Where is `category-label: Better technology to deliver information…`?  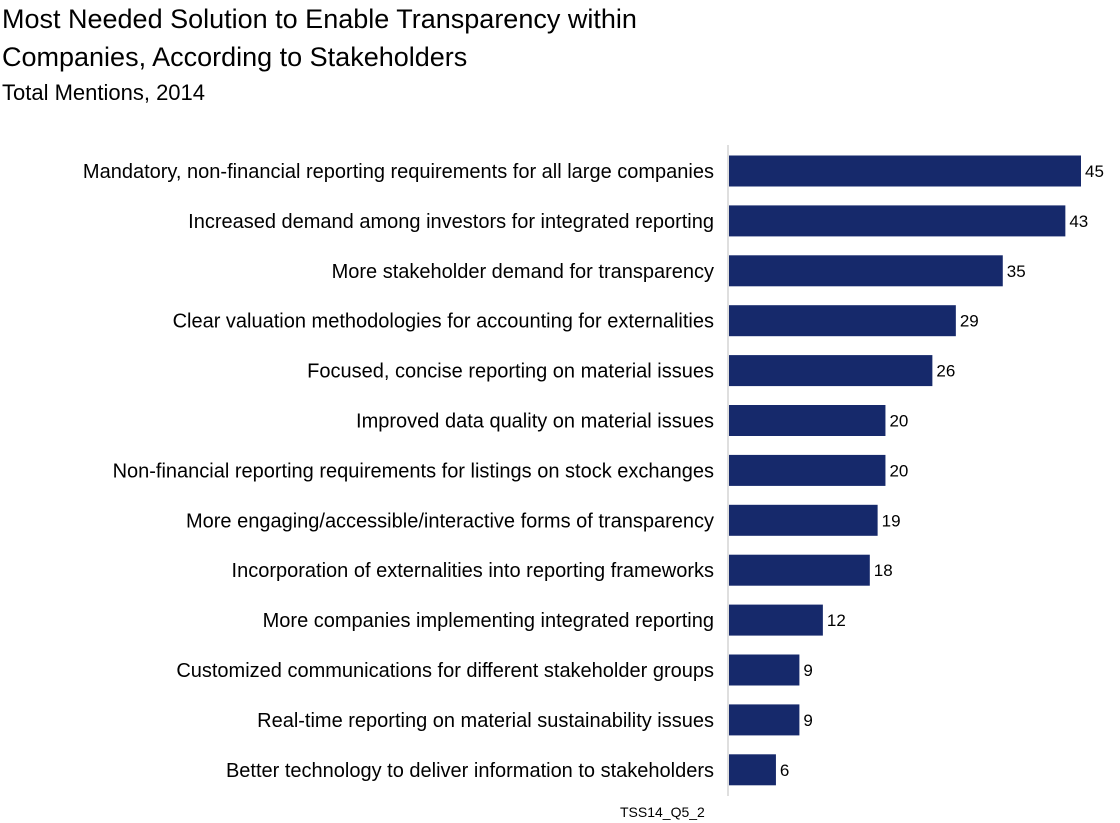 category-label: Better technology to deliver information… is located at coordinates (470, 771).